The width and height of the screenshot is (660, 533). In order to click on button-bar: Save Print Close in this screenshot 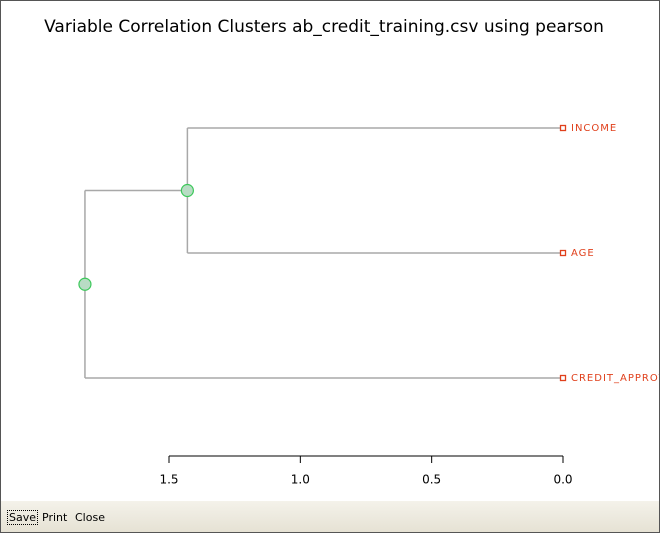, I will do `click(330, 516)`.